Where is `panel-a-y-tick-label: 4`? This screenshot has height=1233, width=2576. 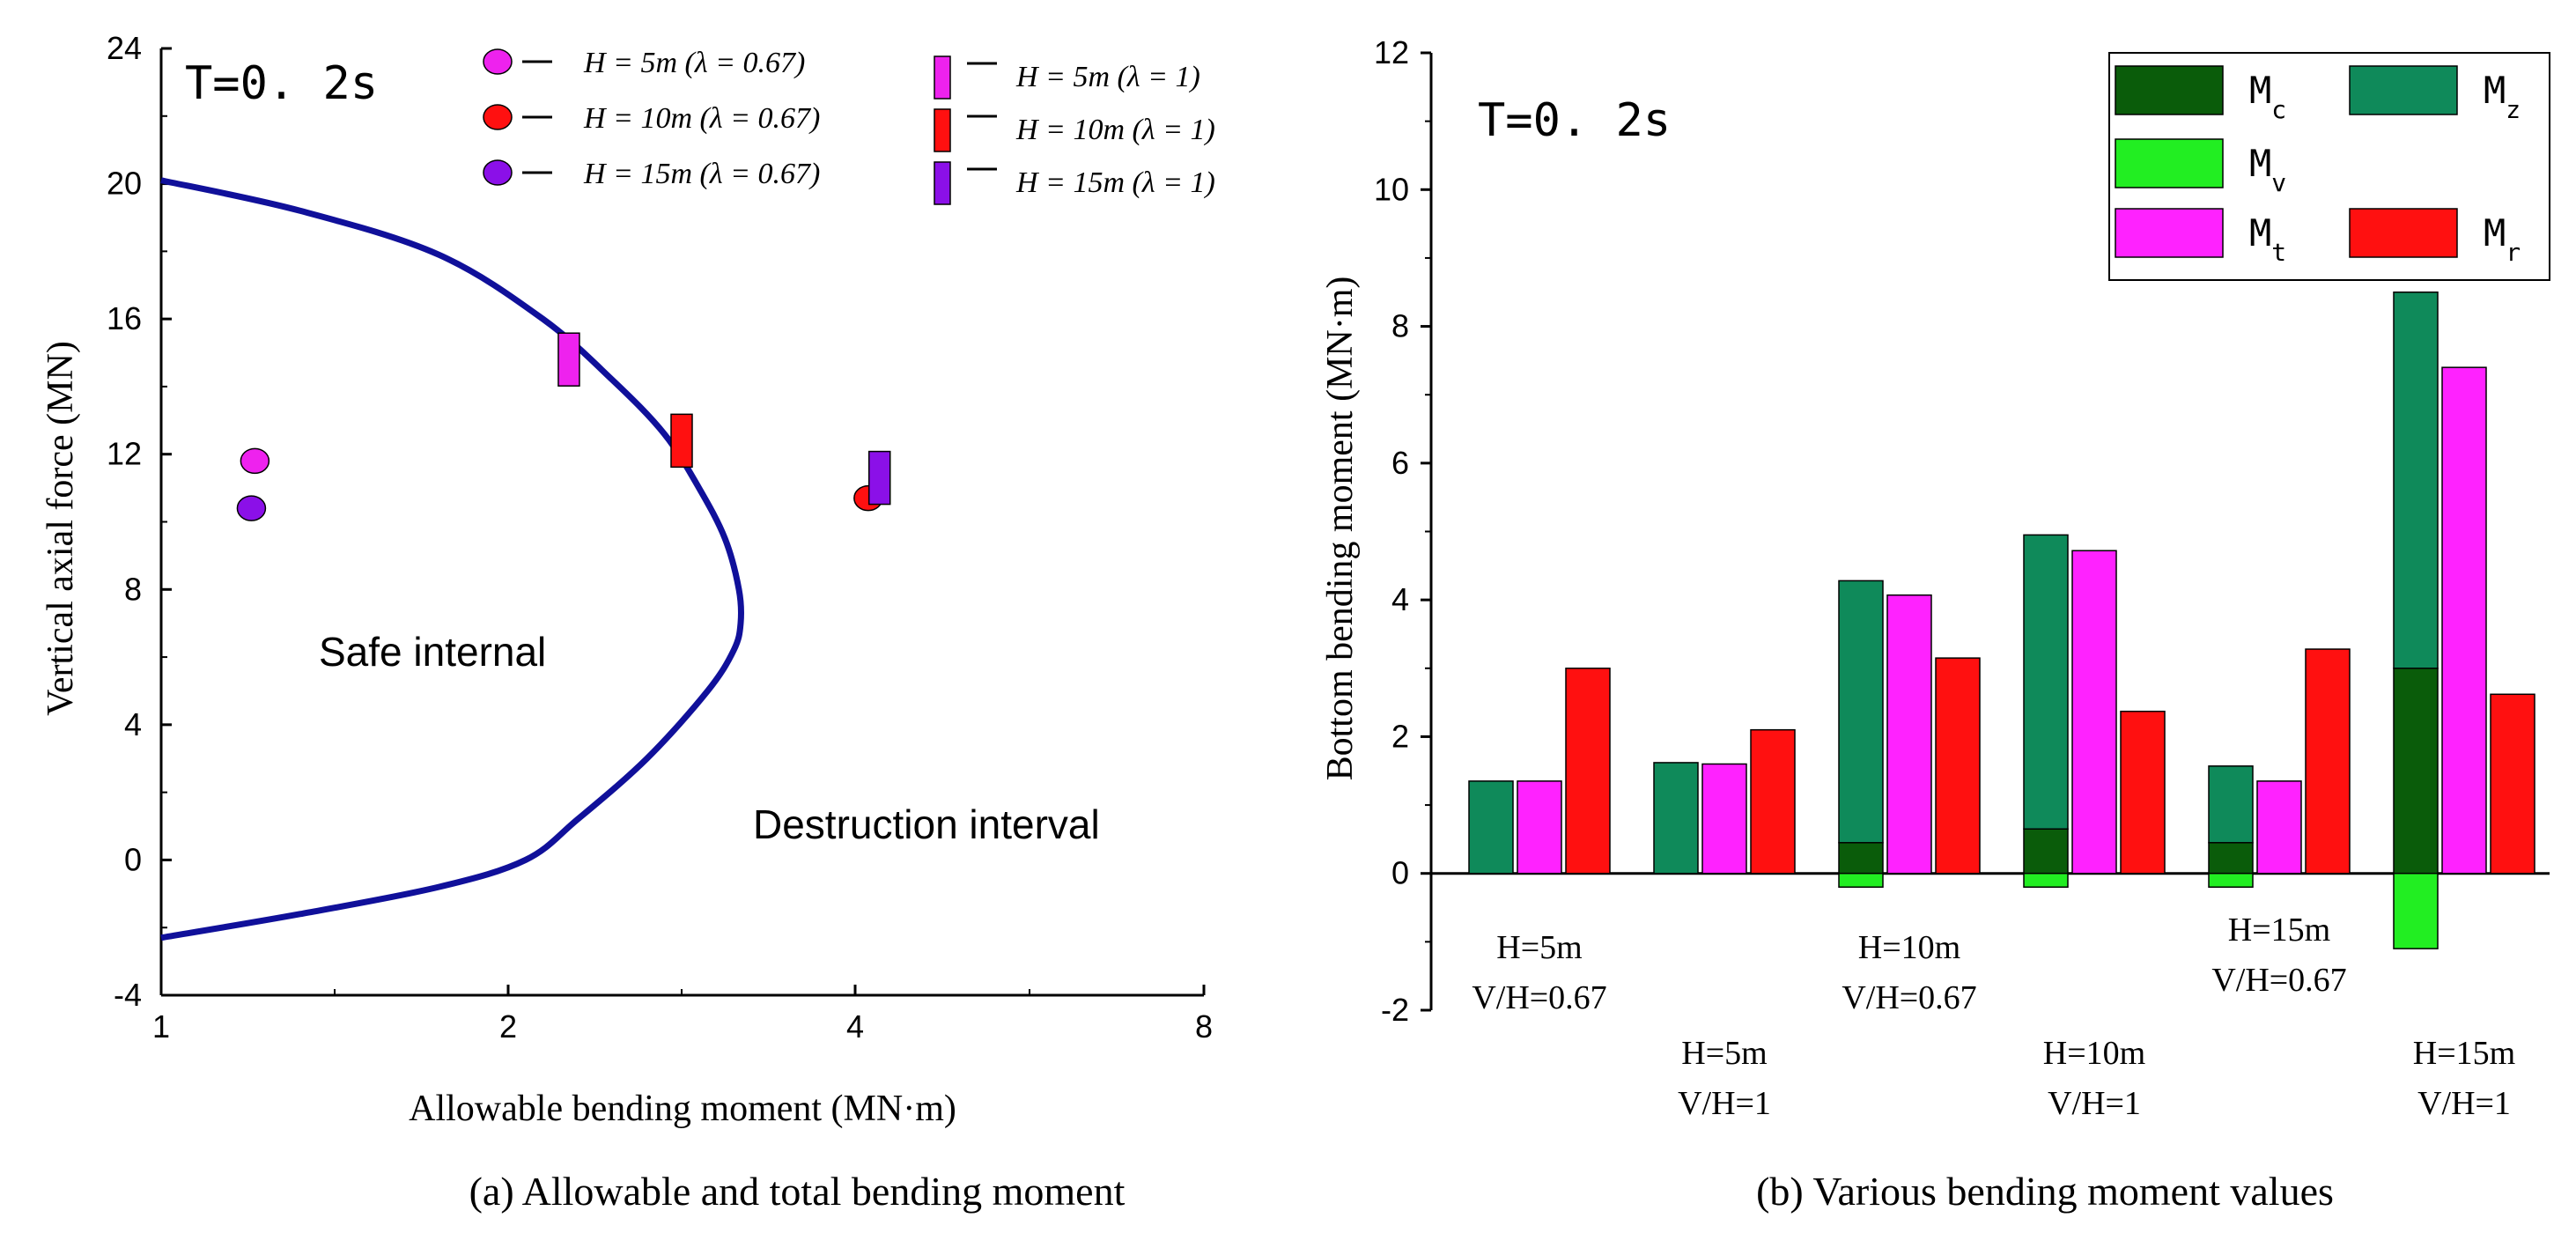
panel-a-y-tick-label: 4 is located at coordinates (133, 724).